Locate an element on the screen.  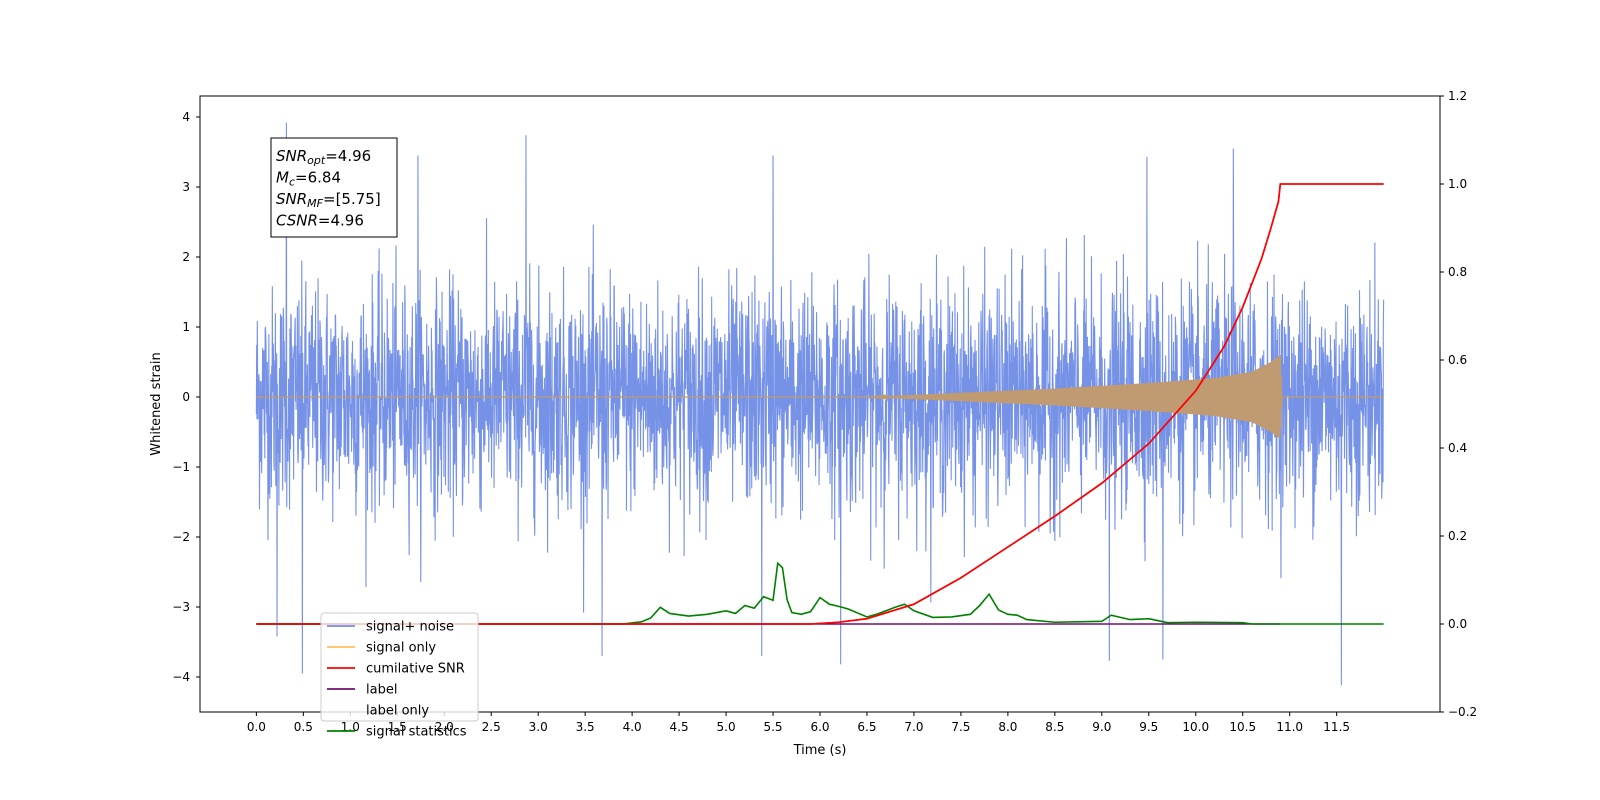
y-axis-label: Whitened strain is located at coordinates (156, 403).